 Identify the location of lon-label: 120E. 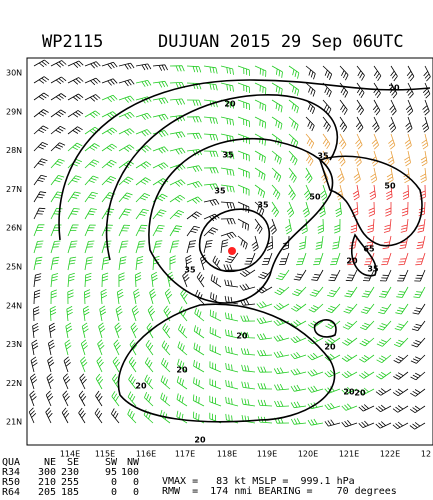
(308, 454).